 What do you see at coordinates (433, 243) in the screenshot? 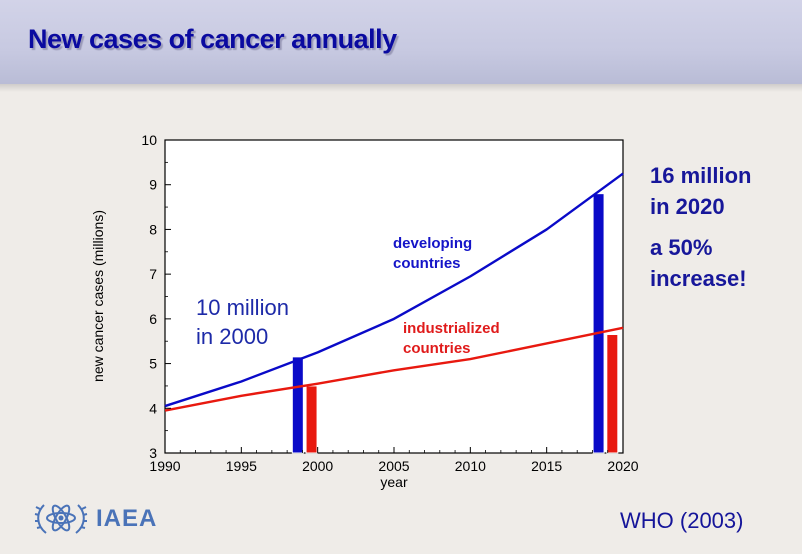
I see `series-label-developing-line1: developing` at bounding box center [433, 243].